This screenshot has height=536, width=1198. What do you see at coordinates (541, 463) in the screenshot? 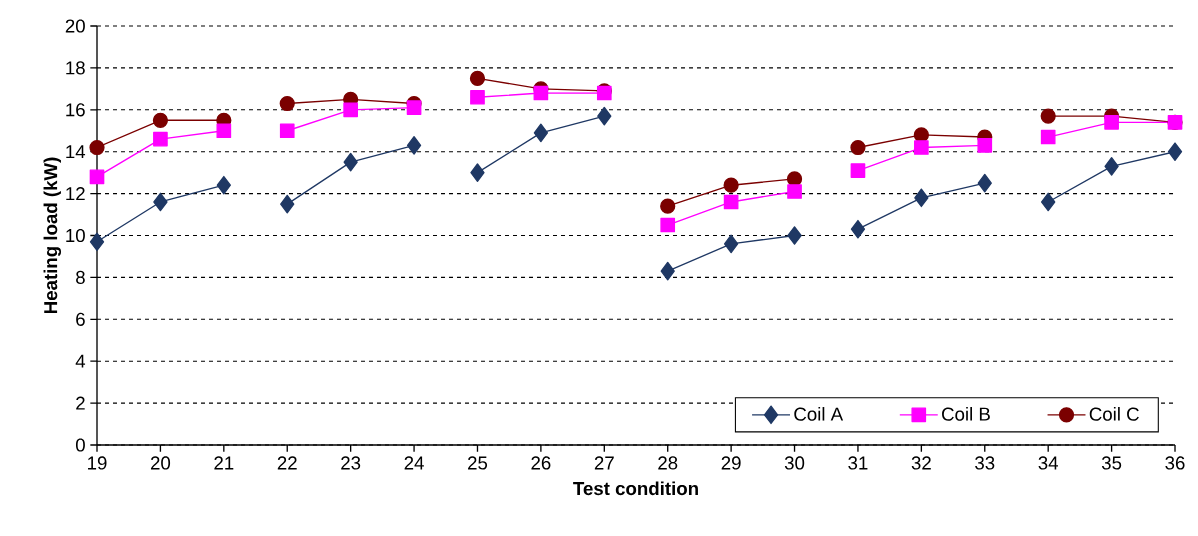
I see `x-tick-label: 26` at bounding box center [541, 463].